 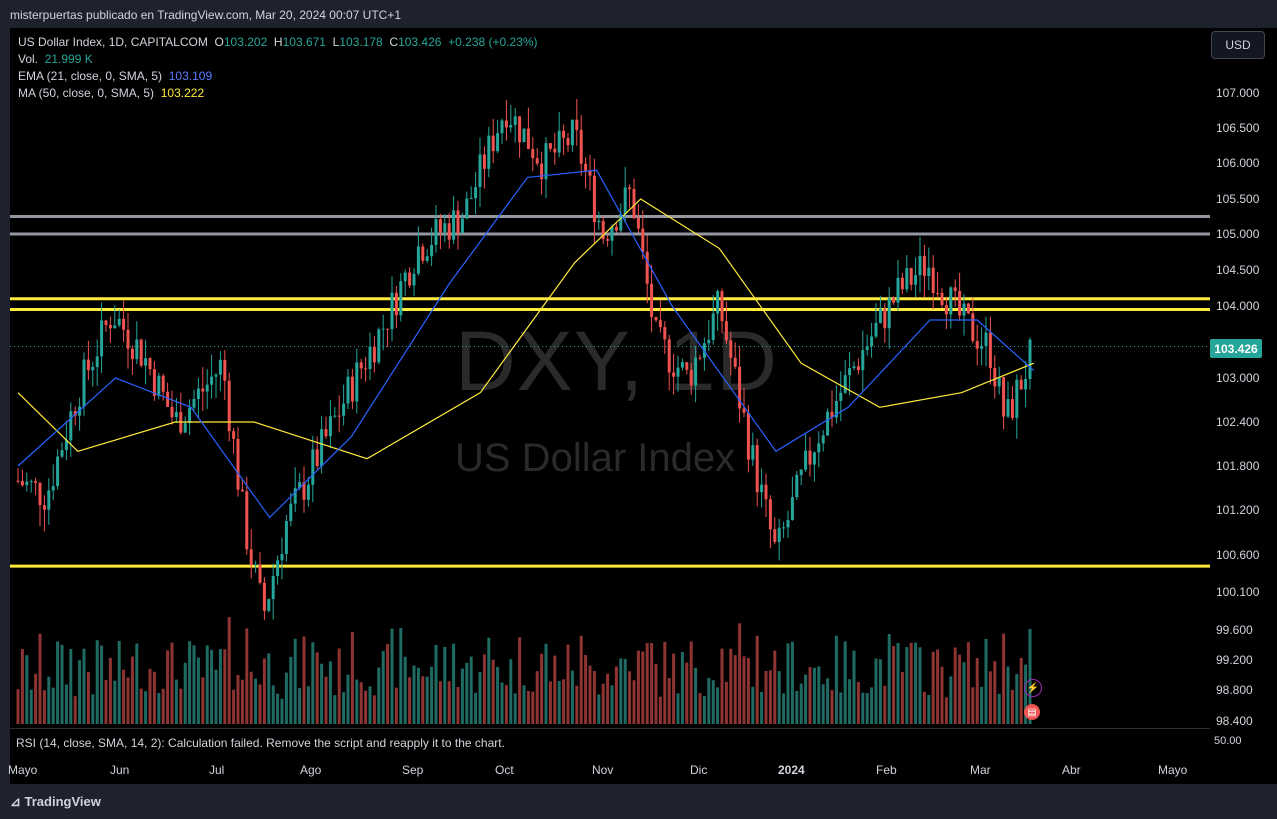 I want to click on current-price-label: 103.426, so click(x=1236, y=348).